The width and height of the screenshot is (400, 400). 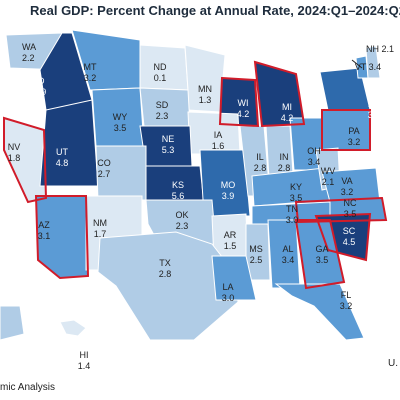 What do you see at coordinates (368, 67) in the screenshot?
I see `label-vt: VT 3.4` at bounding box center [368, 67].